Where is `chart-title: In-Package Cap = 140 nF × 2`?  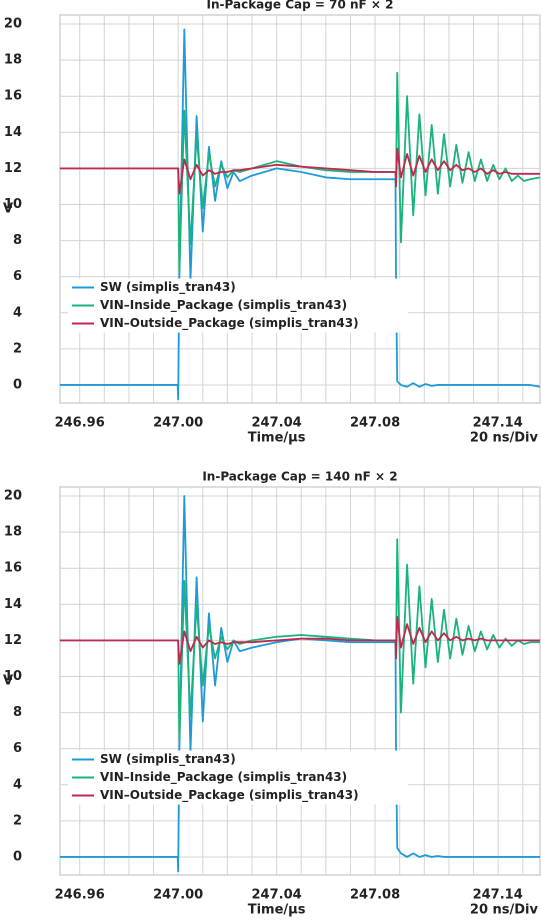
chart-title: In-Package Cap = 140 nF × 2 is located at coordinates (299, 477).